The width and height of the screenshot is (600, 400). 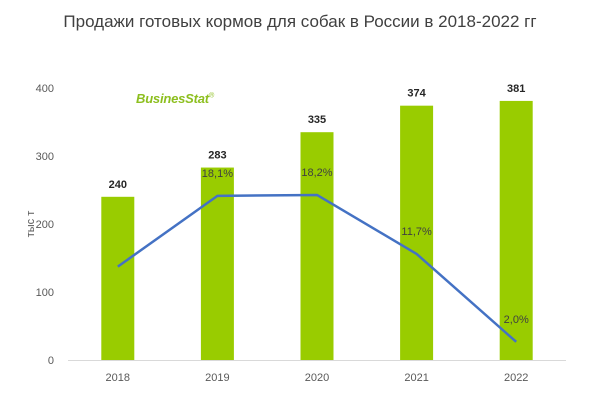 I want to click on growth-label: 11,7%, so click(x=416, y=232).